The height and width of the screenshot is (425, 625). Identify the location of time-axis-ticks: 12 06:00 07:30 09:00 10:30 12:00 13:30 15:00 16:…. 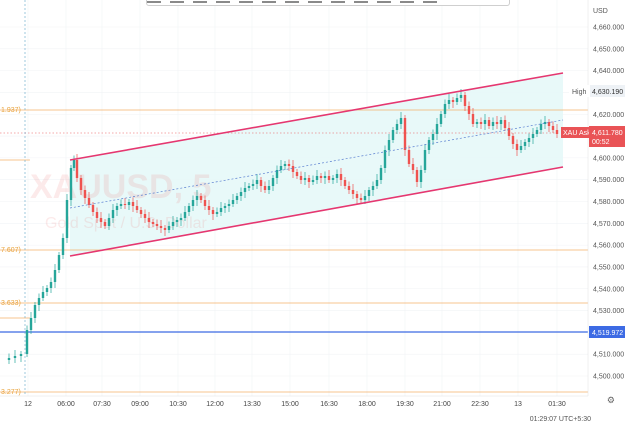
(295, 404).